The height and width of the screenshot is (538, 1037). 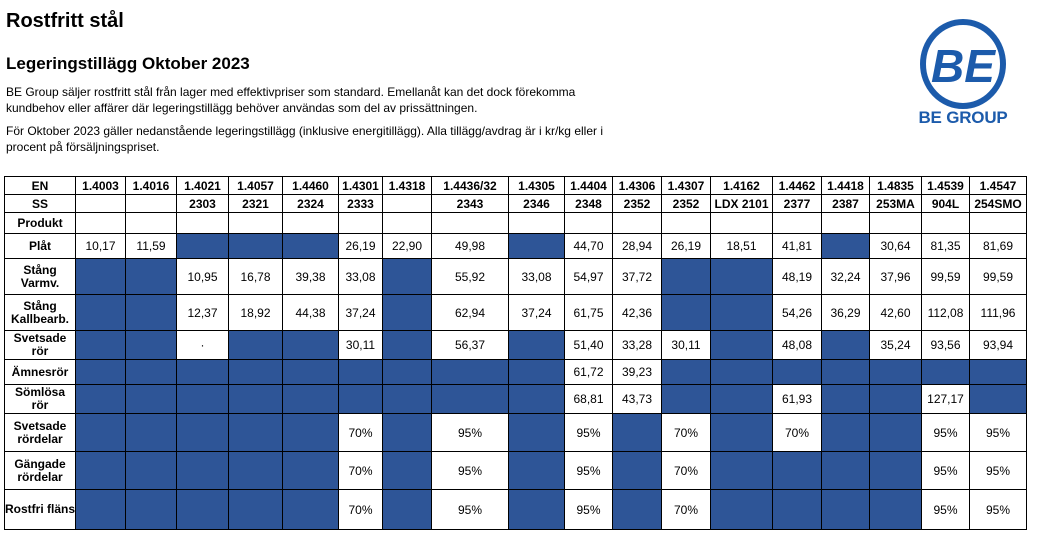 I want to click on value-cell: 93,56, so click(x=945, y=345).